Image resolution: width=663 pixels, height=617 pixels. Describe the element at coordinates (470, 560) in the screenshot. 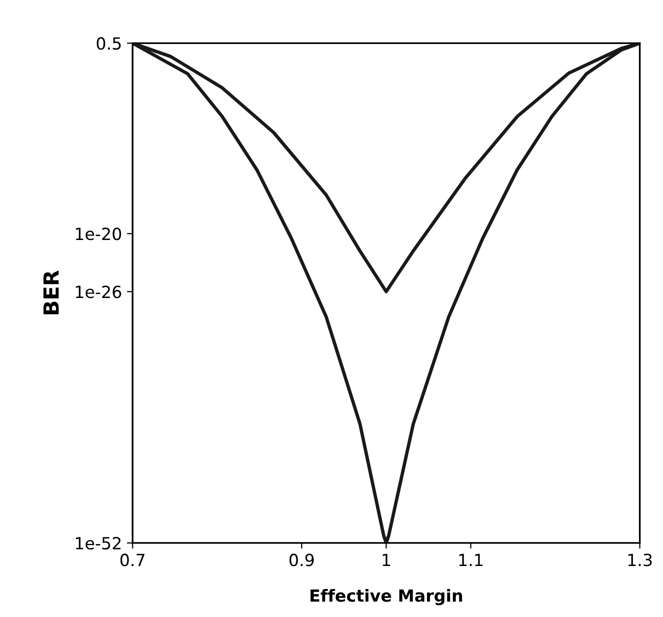

I see `x-tick-label: 1.1` at that location.